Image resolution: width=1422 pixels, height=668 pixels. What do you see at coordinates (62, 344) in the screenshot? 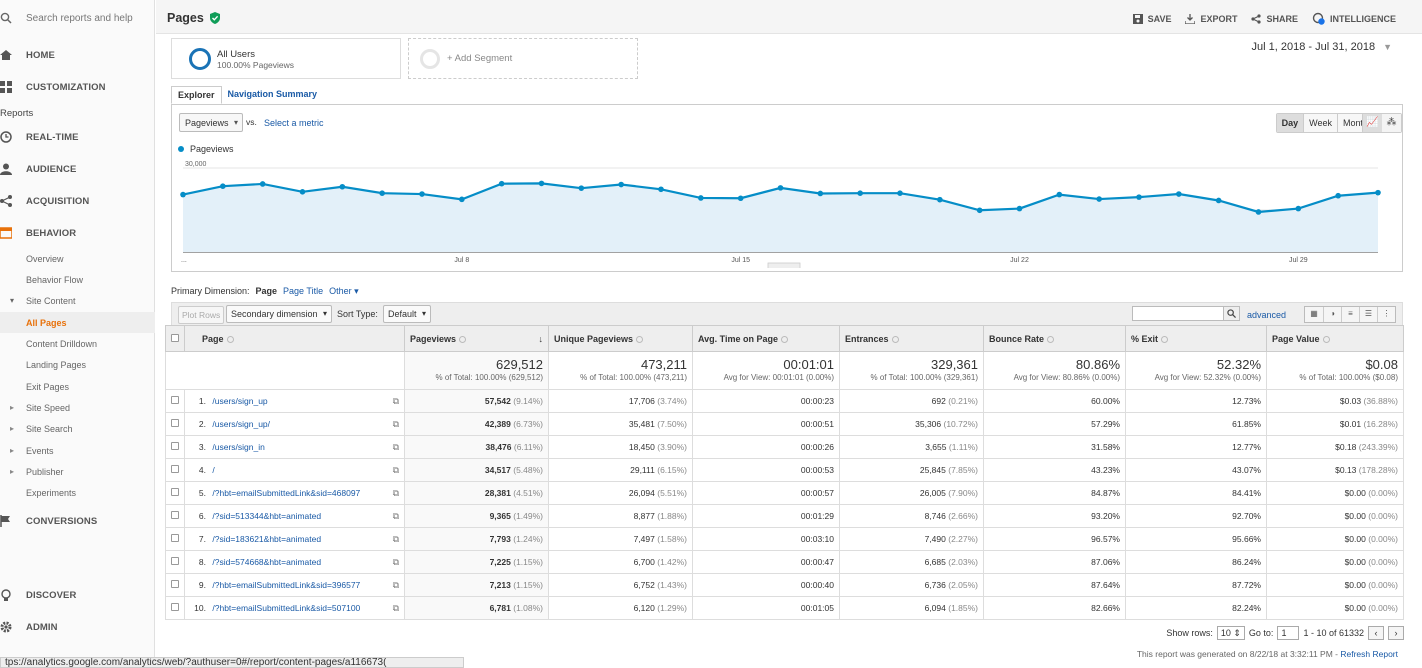
I see `nav-content-drilldown: Content Drilldown` at bounding box center [62, 344].